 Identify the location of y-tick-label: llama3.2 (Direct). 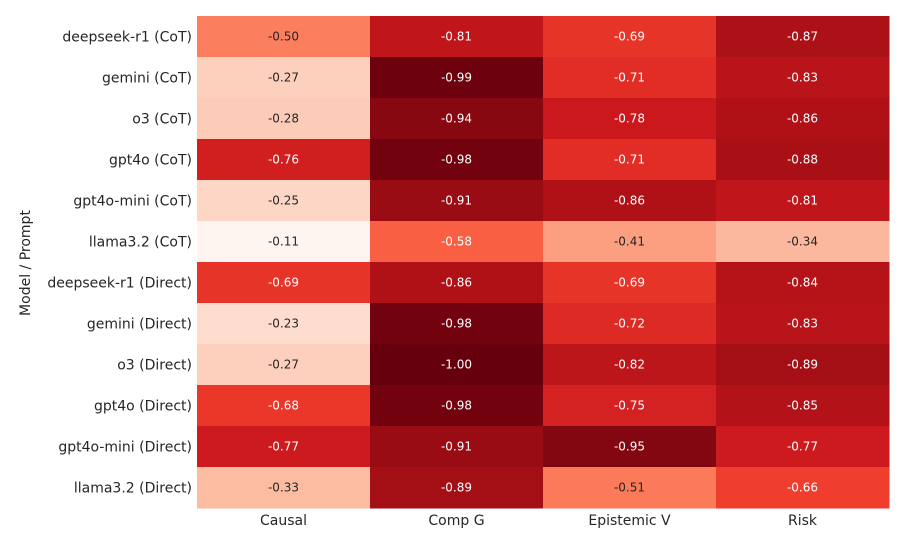
(133, 489).